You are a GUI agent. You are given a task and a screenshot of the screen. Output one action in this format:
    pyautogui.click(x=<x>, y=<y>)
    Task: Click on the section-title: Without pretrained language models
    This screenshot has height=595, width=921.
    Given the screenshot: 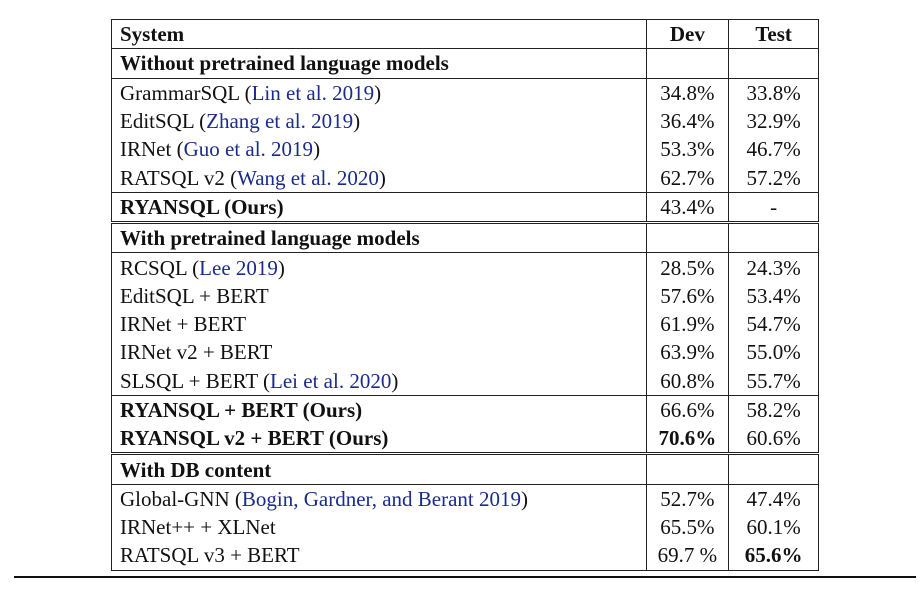 What is the action you would take?
    pyautogui.click(x=379, y=63)
    